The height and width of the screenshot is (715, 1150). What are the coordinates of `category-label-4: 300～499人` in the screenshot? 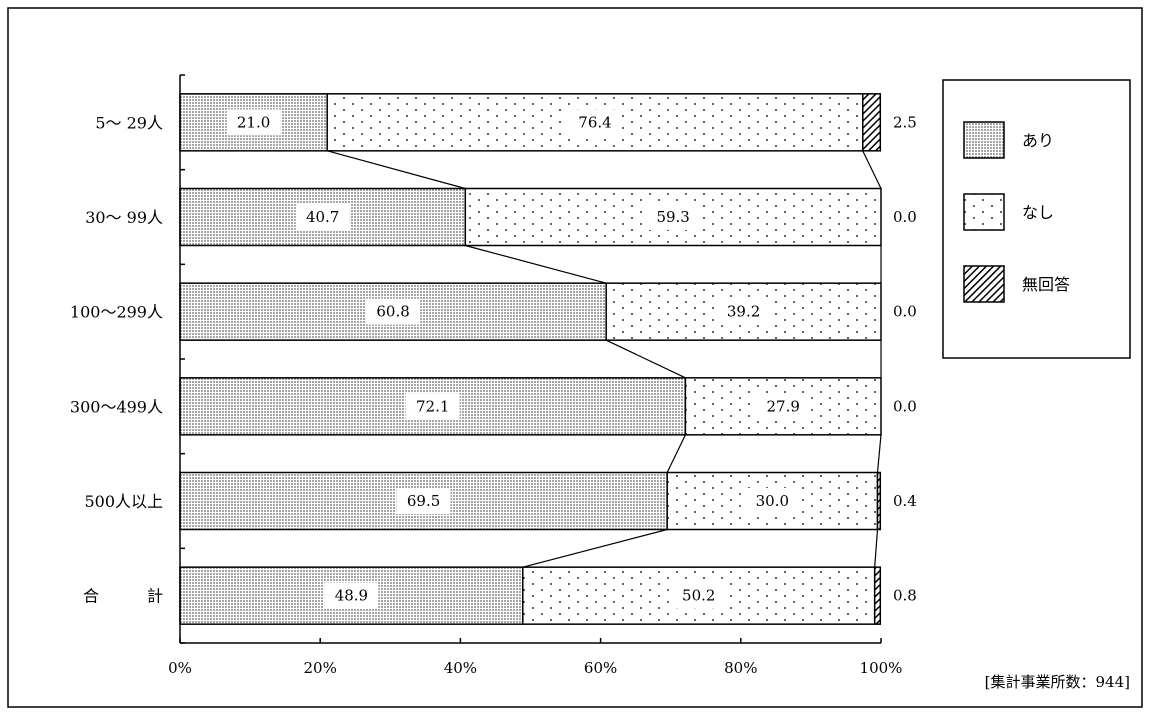 It's located at (116, 406).